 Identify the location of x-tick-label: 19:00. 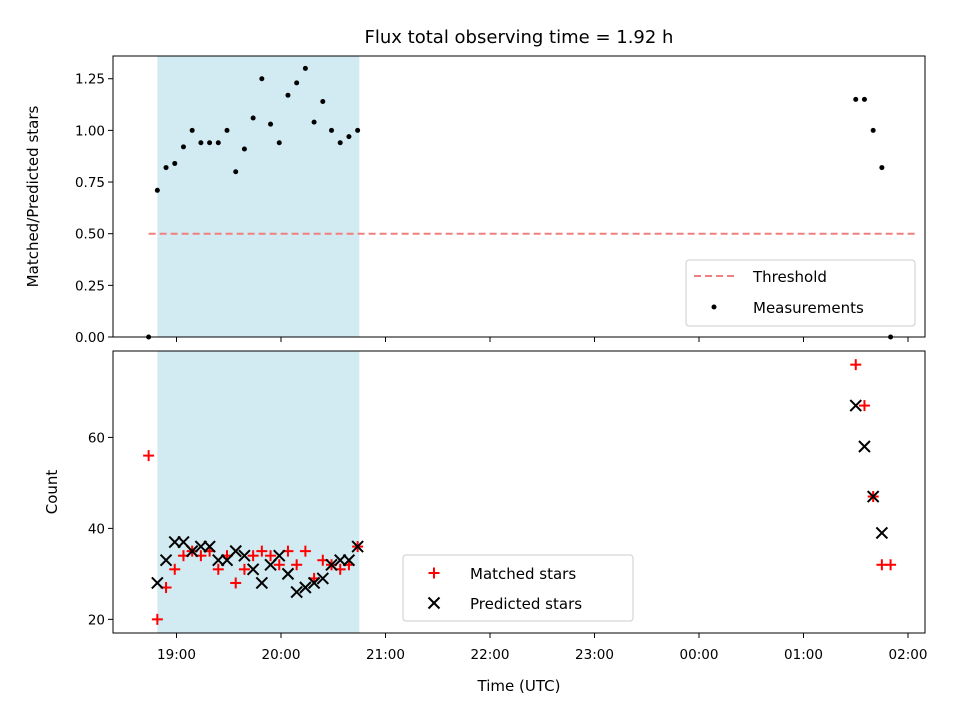
(176, 655).